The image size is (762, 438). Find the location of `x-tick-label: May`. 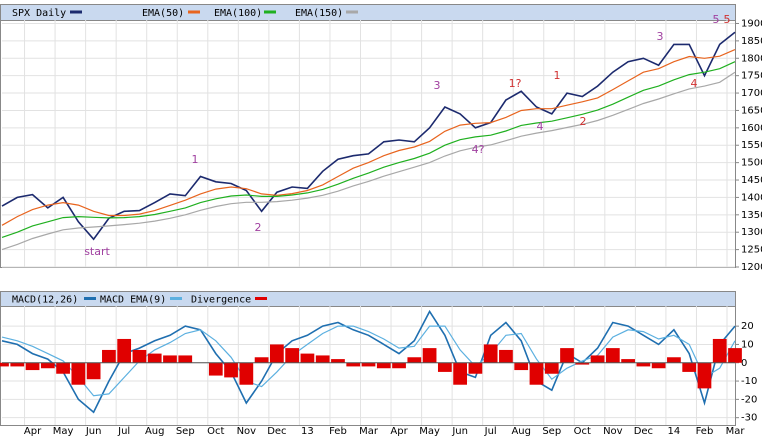

x-tick-label: May is located at coordinates (63, 431).